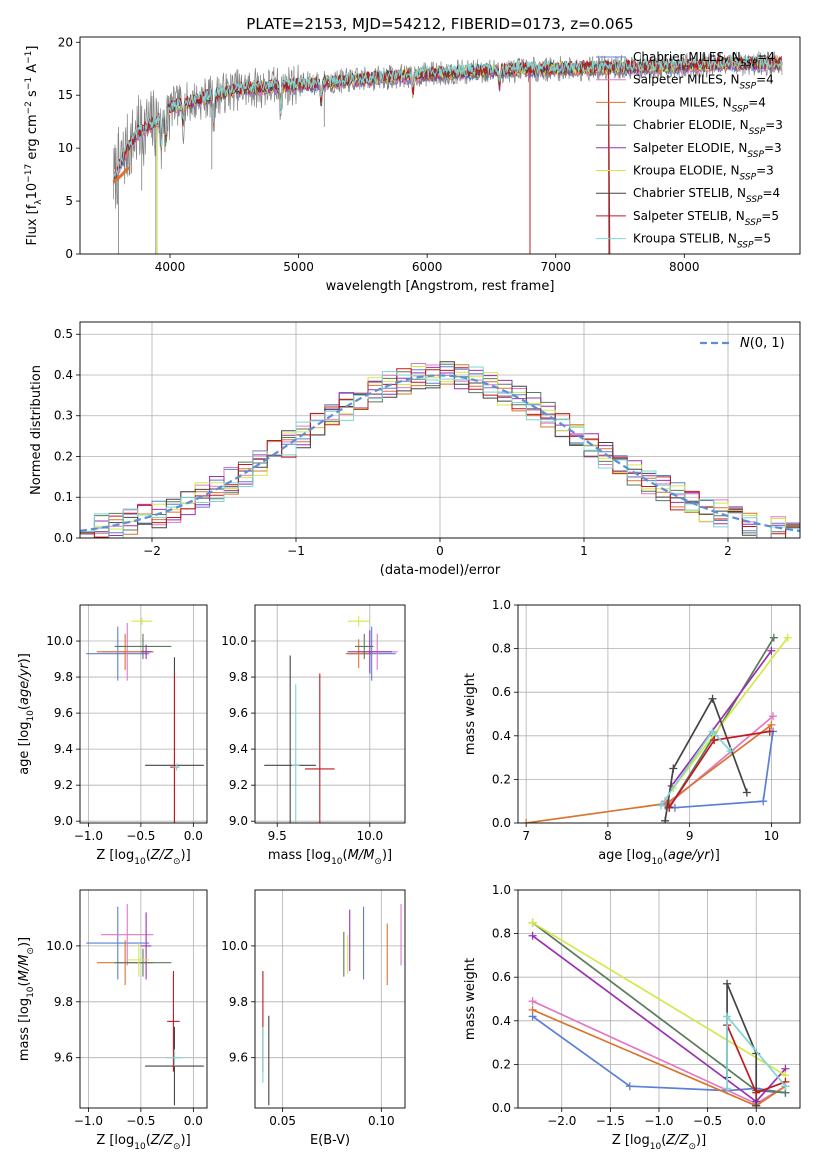 The height and width of the screenshot is (1174, 819). What do you see at coordinates (65, 95) in the screenshot?
I see `y-tick-label: 15` at bounding box center [65, 95].